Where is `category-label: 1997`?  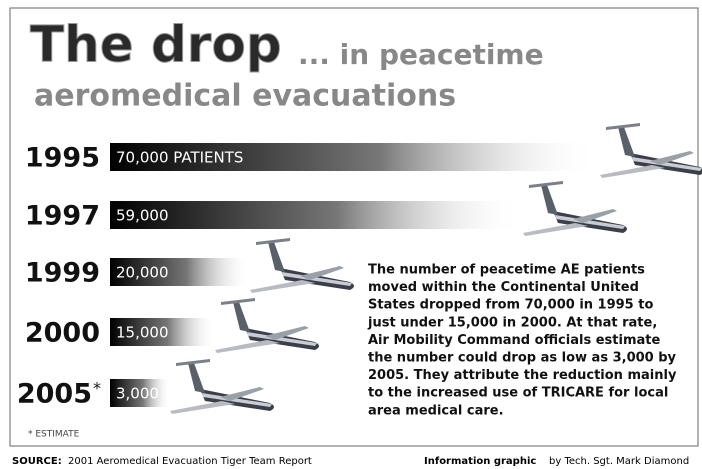 category-label: 1997 is located at coordinates (62, 216).